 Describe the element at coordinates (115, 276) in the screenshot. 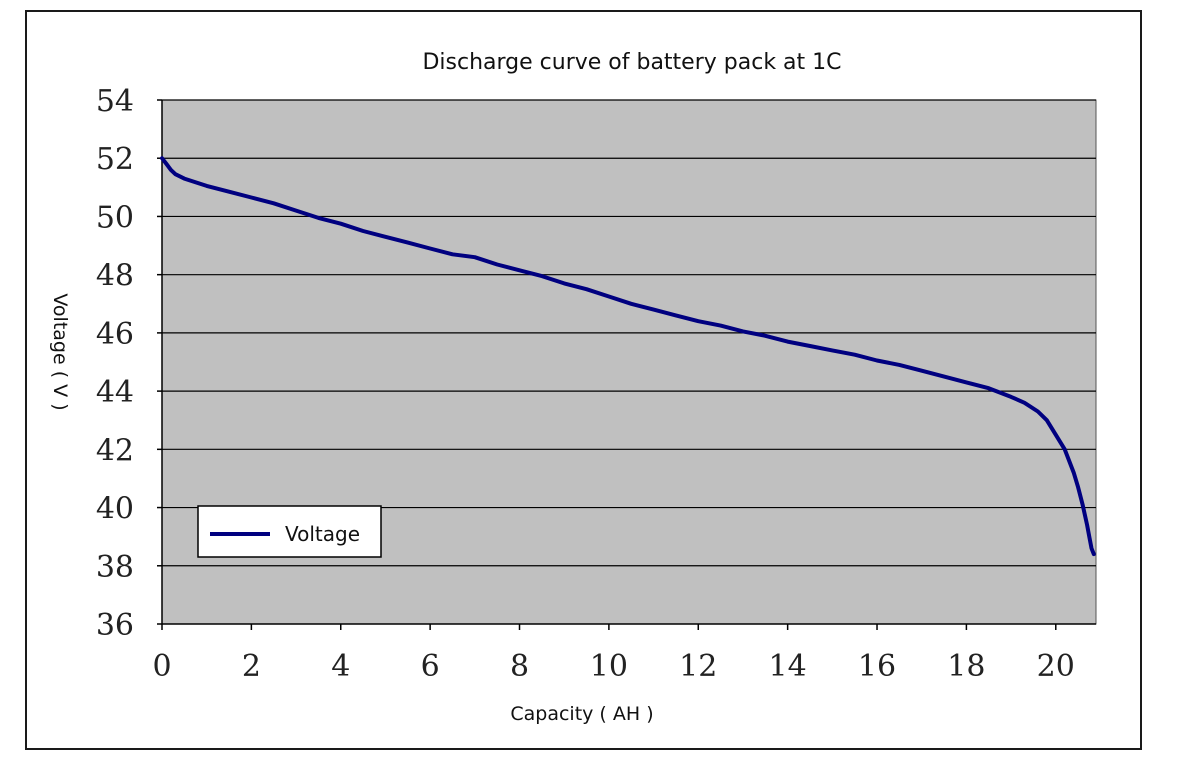

I see `y-tick-label: 48` at that location.